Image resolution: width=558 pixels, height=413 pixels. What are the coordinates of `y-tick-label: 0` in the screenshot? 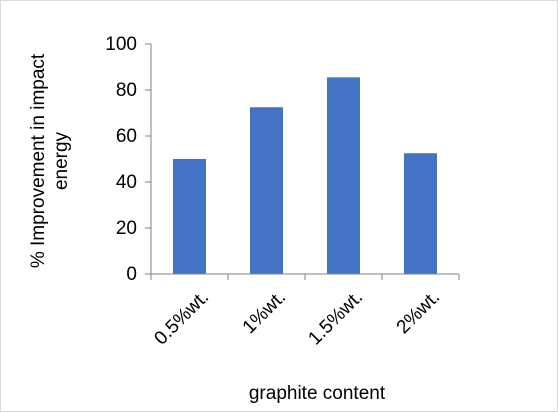 It's located at (131, 274).